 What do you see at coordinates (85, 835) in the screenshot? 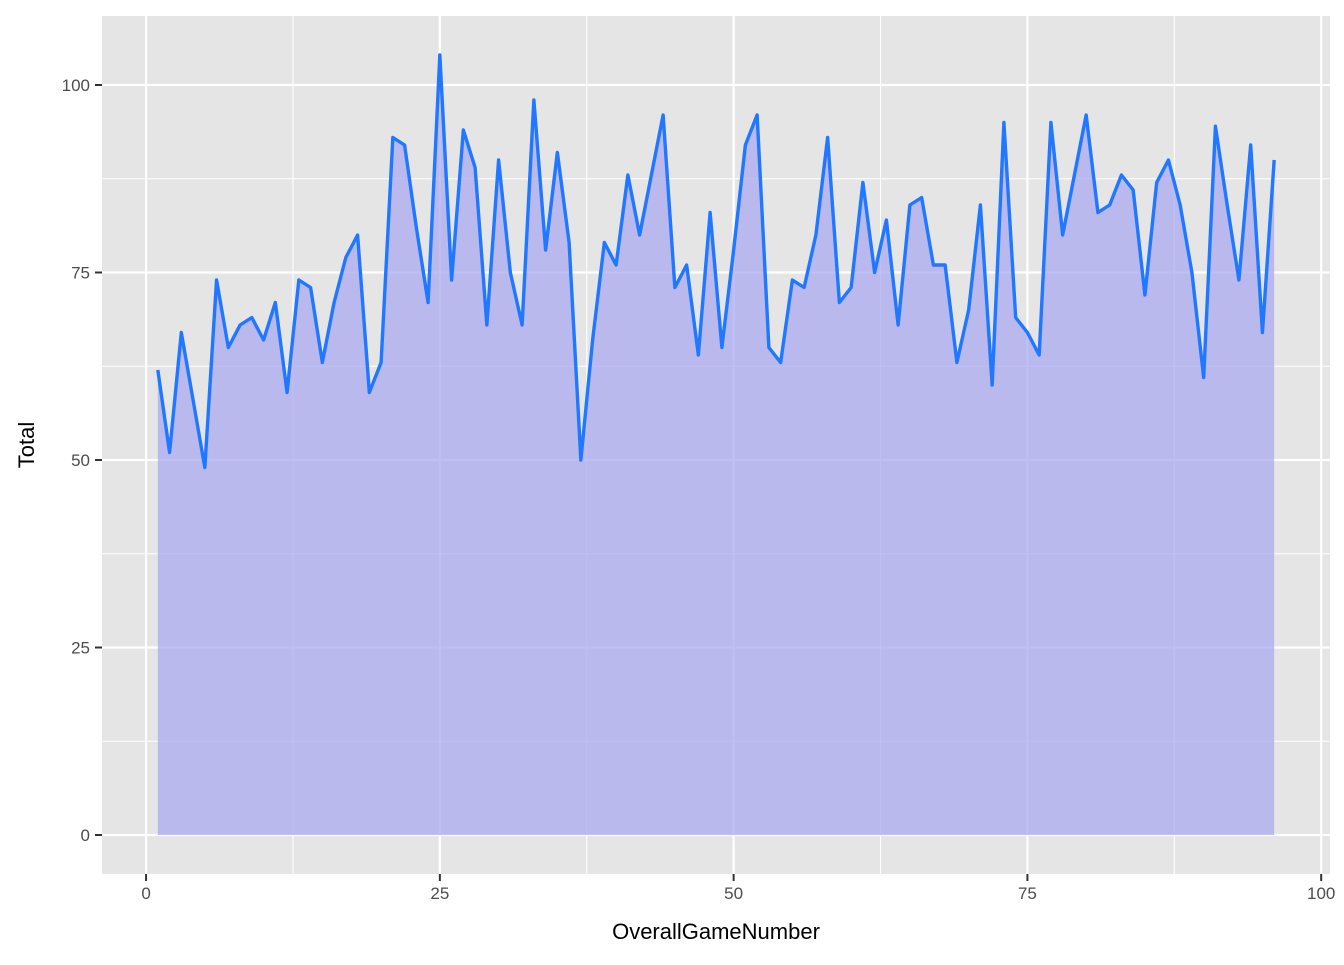
I see `y-tick-label: 0` at bounding box center [85, 835].